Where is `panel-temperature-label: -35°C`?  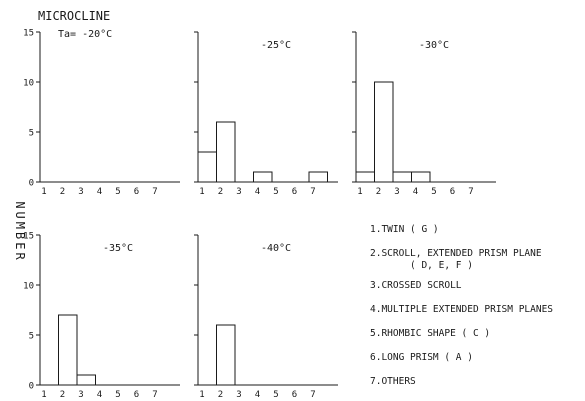
panel-temperature-label: -35°C is located at coordinates (118, 248).